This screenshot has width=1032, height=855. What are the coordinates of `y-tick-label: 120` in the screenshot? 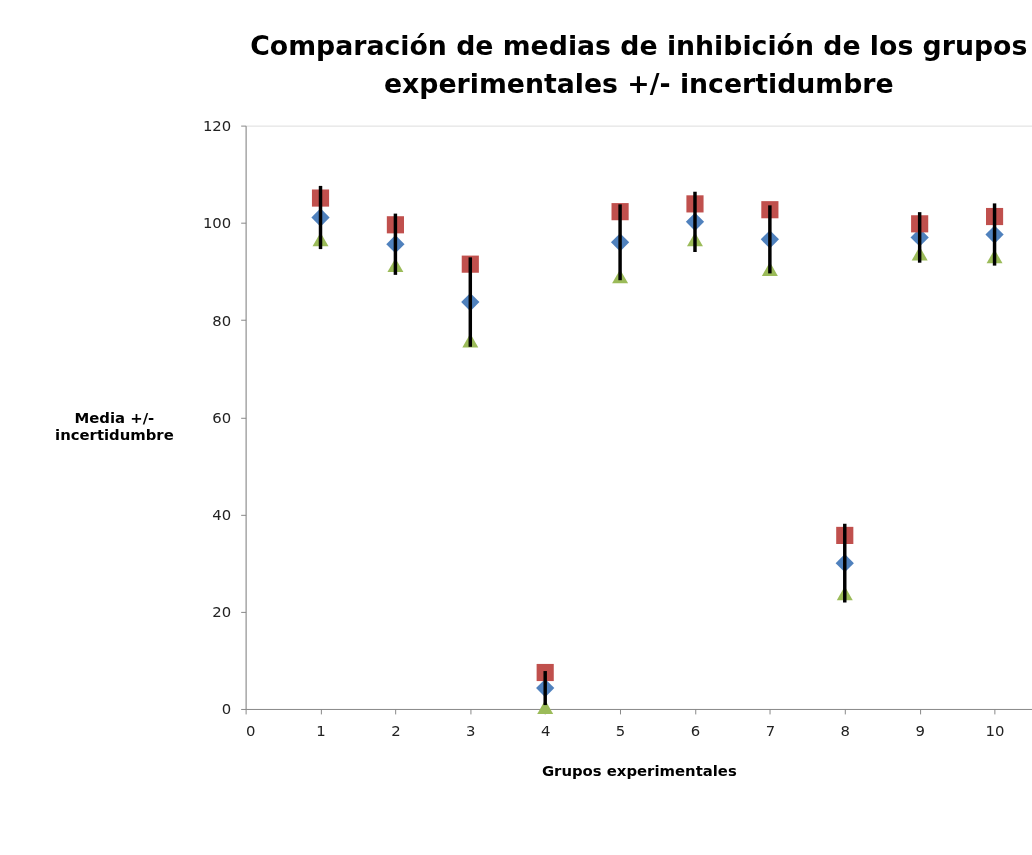 It's located at (217, 126).